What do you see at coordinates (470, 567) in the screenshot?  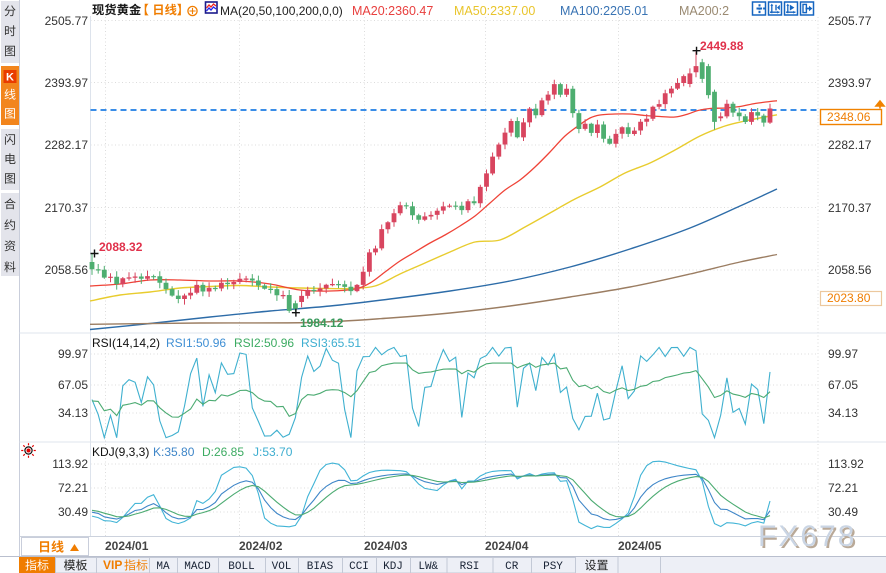 I see `svg-text: RSI` at bounding box center [470, 567].